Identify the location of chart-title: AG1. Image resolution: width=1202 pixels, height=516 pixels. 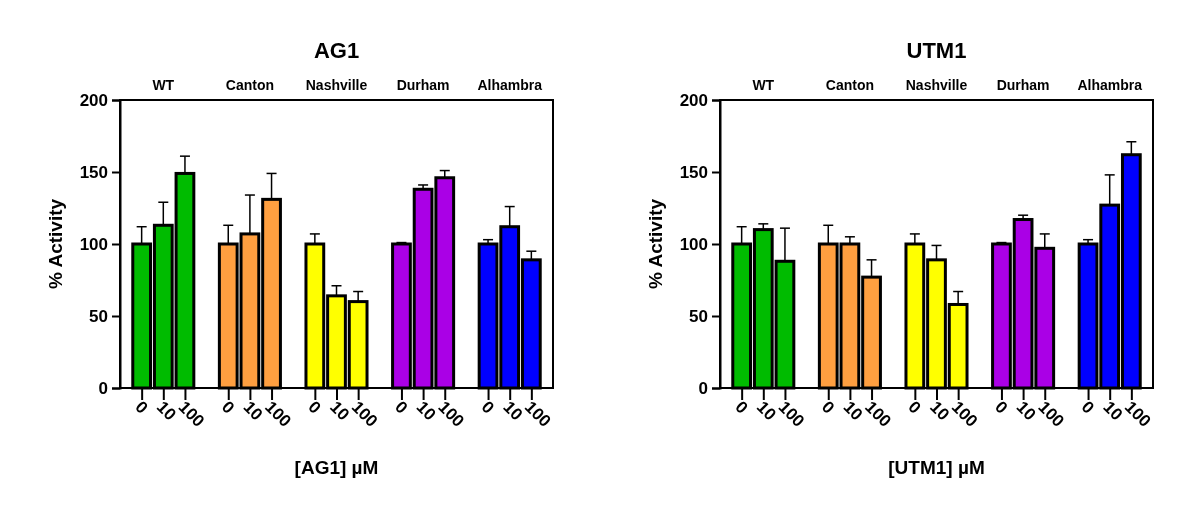
(336, 50).